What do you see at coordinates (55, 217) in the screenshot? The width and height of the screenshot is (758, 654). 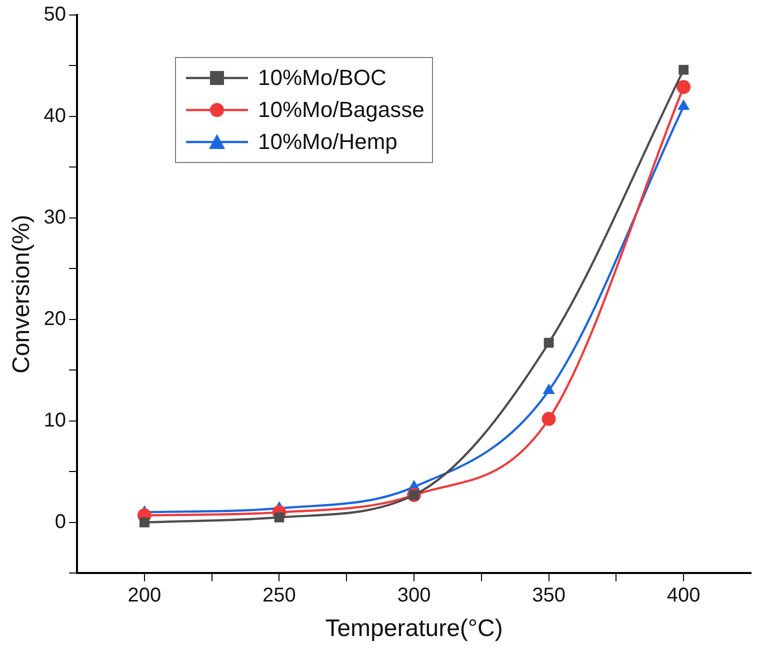 I see `y-tick-label: 30` at bounding box center [55, 217].